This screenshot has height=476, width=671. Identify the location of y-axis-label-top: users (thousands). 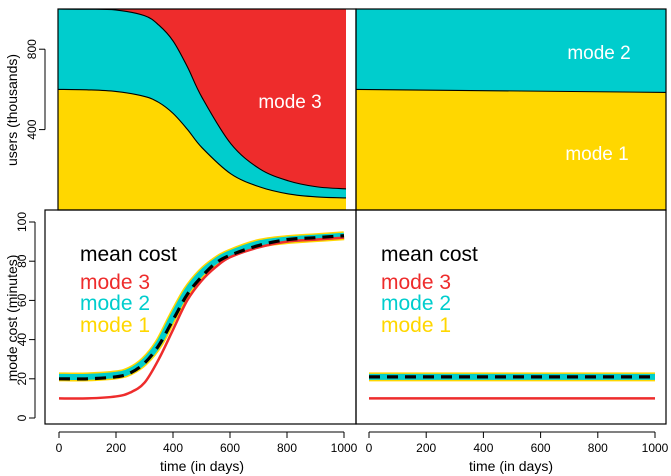
(12, 110).